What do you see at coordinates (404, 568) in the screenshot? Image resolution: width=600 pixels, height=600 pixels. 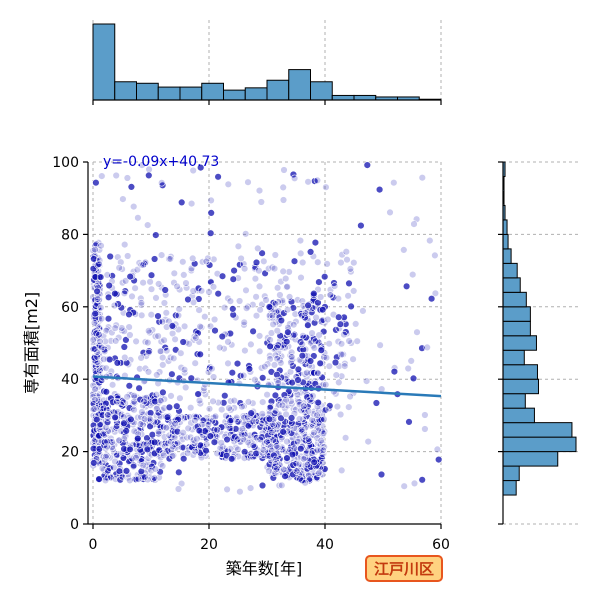 I see `ward-badge: 江戸川区` at bounding box center [404, 568].